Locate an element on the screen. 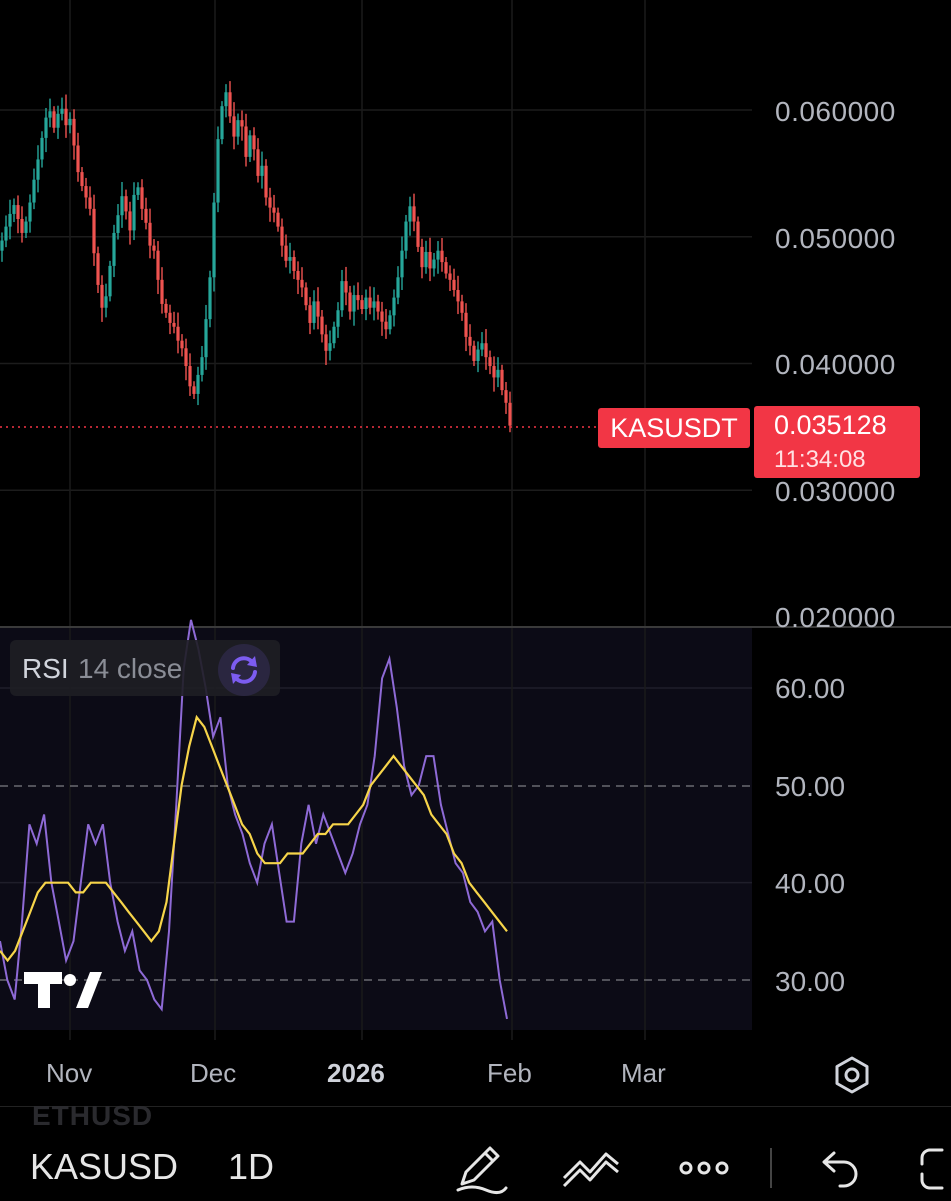  fullscreen-icon is located at coordinates (931, 1168).